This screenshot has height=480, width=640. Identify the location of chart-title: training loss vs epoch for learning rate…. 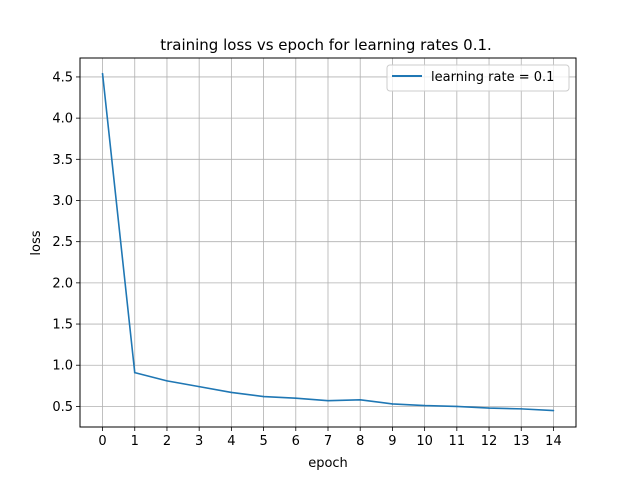
(326, 45).